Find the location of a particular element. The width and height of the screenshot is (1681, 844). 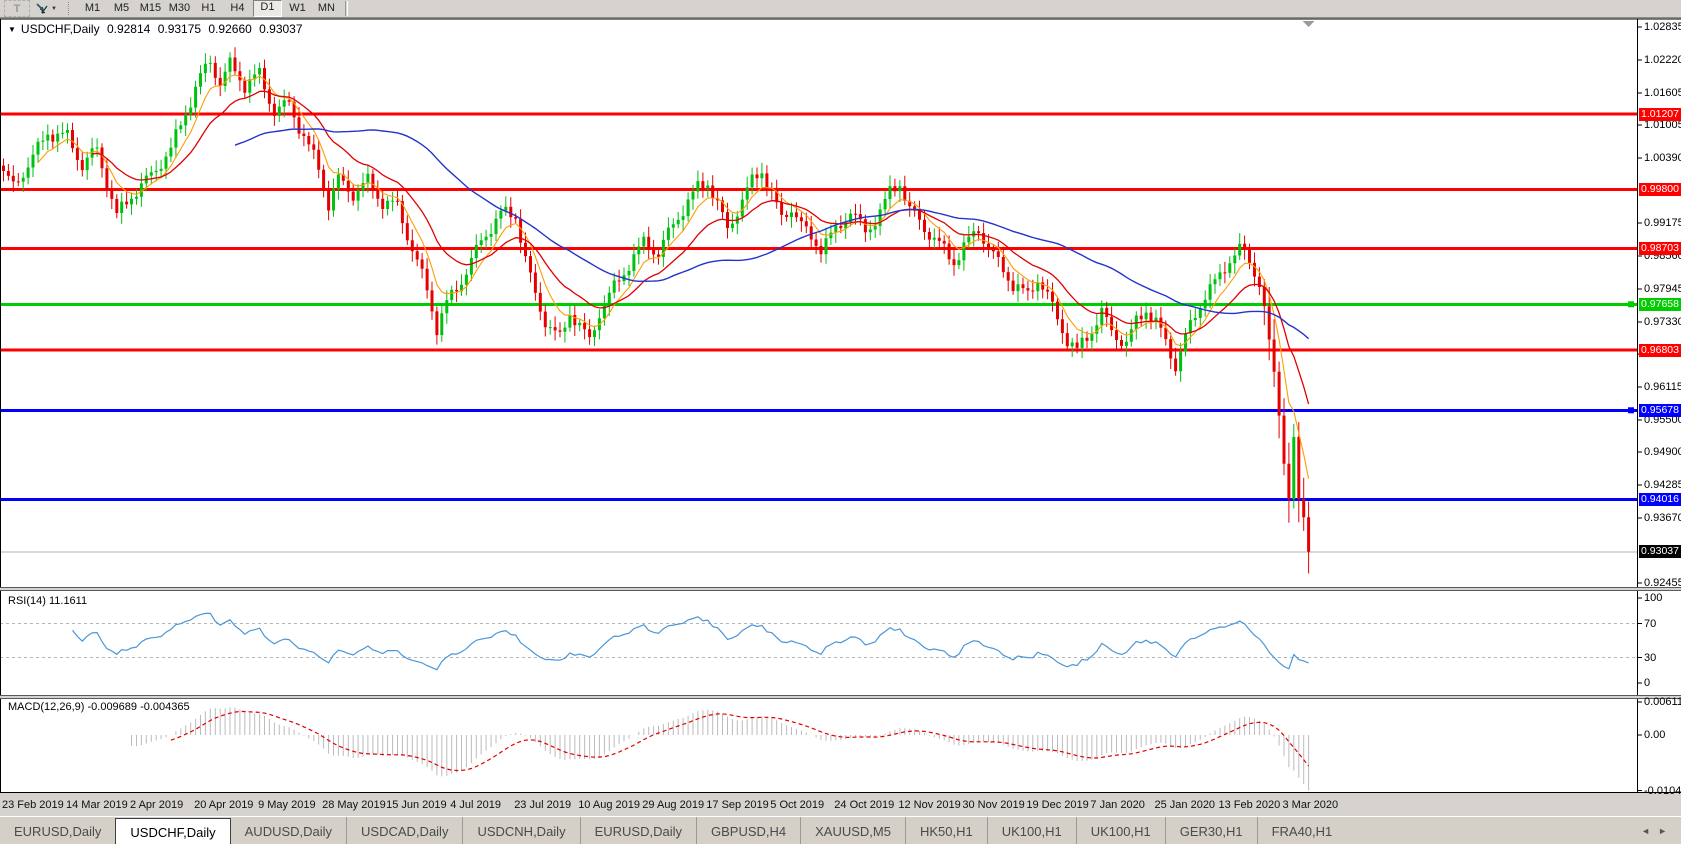

chart-tab-xauusd-m5: XAUUSD,M5 is located at coordinates (852, 830).